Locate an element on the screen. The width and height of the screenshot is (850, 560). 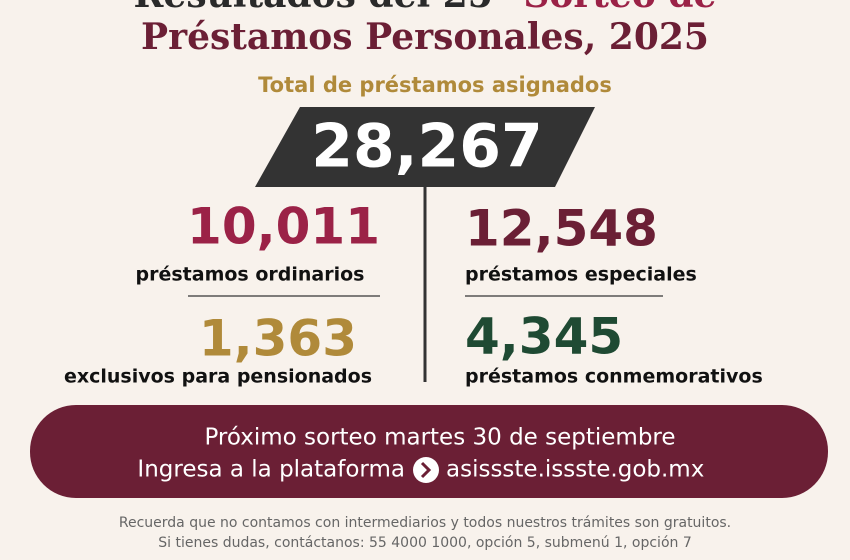
title-line2: Préstamos Personales, 2025 is located at coordinates (425, 37).